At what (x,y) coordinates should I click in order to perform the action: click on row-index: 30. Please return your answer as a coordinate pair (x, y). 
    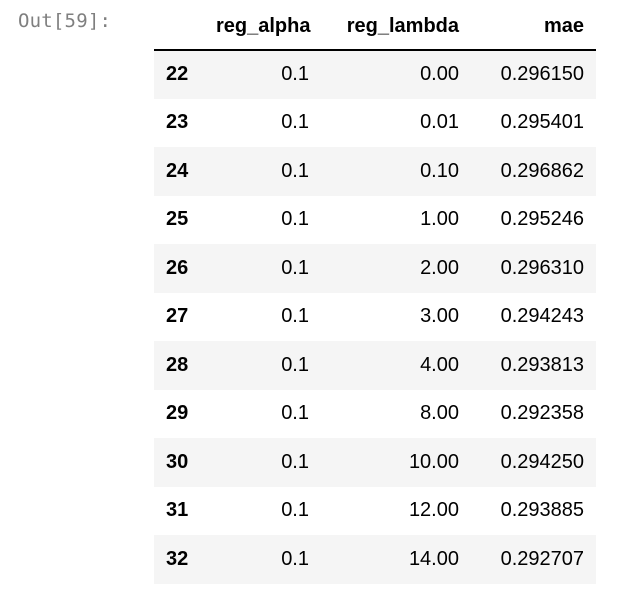
    Looking at the image, I should click on (177, 461).